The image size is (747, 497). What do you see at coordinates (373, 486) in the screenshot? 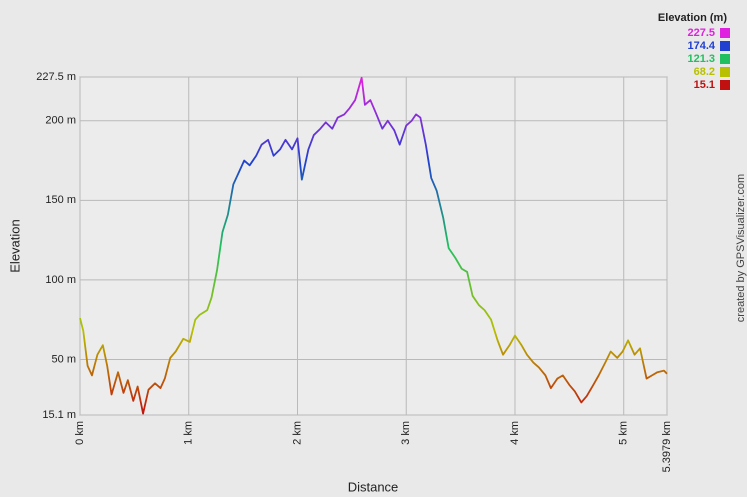
I see `x-axis-title: Distance` at bounding box center [373, 486].